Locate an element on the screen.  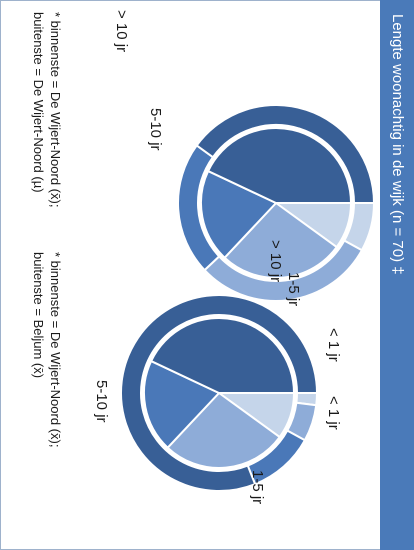
label-1to5-chart2: 1-5 jr is located at coordinates (257, 487).